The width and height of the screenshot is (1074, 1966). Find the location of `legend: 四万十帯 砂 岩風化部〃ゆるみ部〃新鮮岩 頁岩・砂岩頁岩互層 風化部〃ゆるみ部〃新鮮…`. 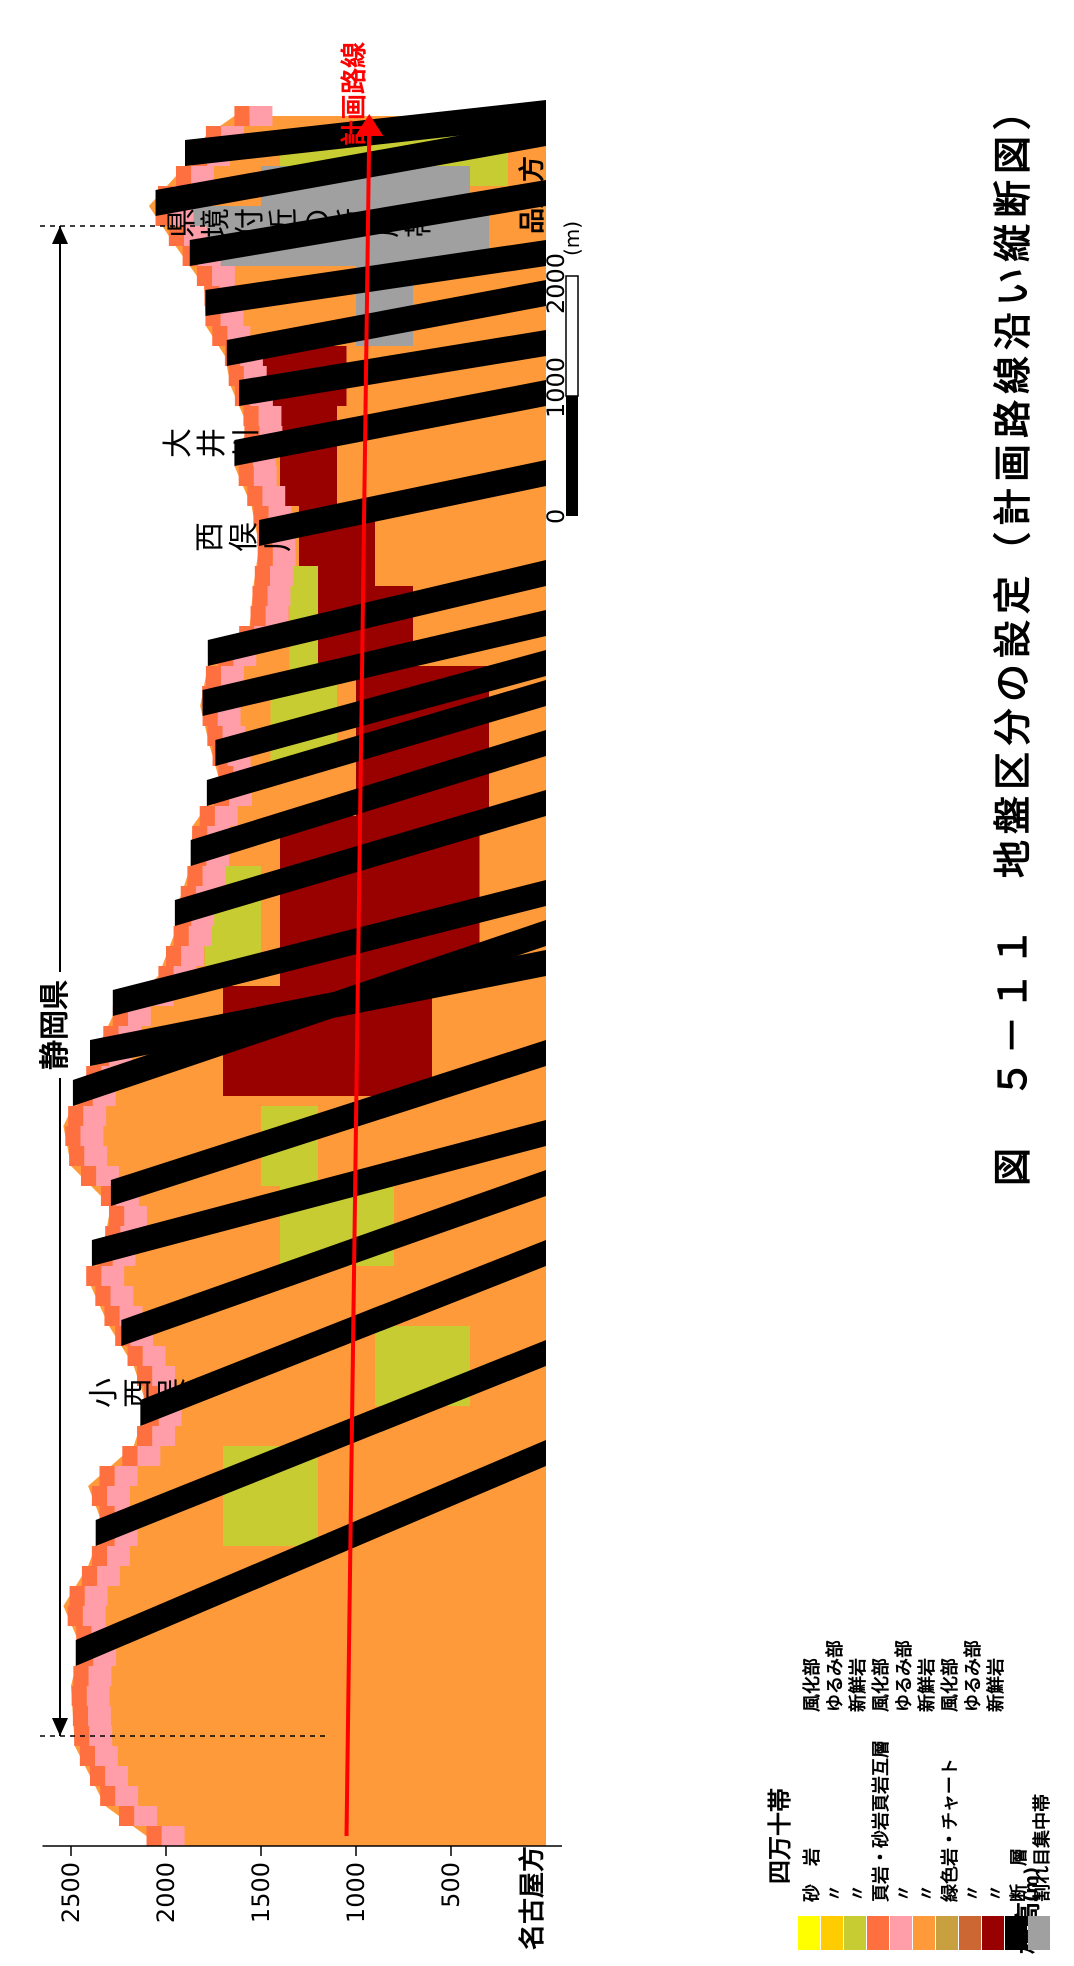

legend: 四万十帯 砂 岩風化部〃ゆるみ部〃新鮮岩 頁岩・砂岩頁岩互層 風化部〃ゆるみ部〃新鮮… is located at coordinates (910, 1735).